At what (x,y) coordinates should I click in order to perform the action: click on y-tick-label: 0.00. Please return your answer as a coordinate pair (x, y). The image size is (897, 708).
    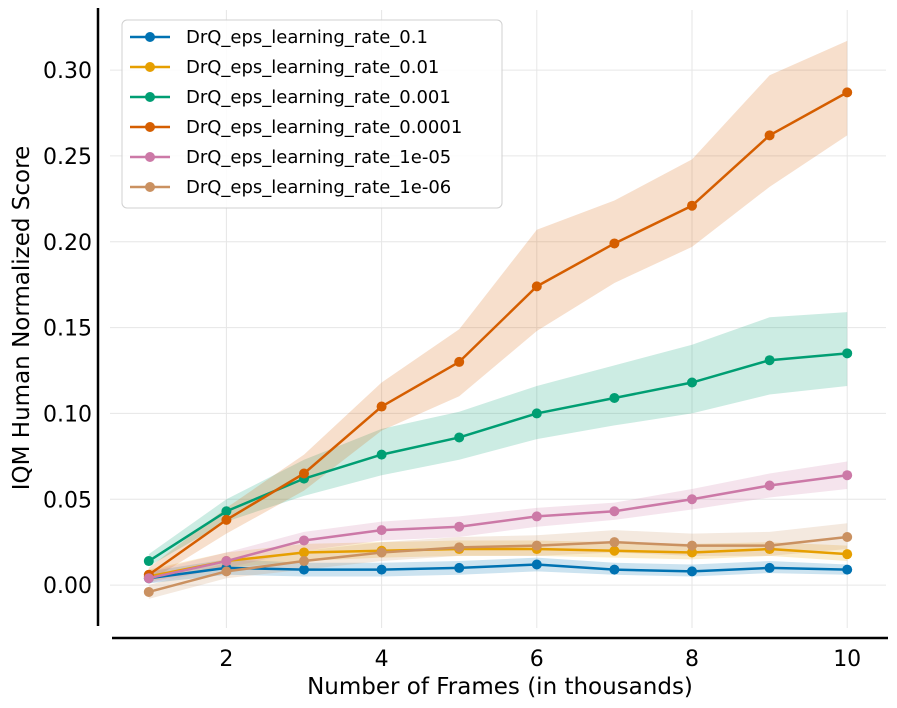
    Looking at the image, I should click on (67, 586).